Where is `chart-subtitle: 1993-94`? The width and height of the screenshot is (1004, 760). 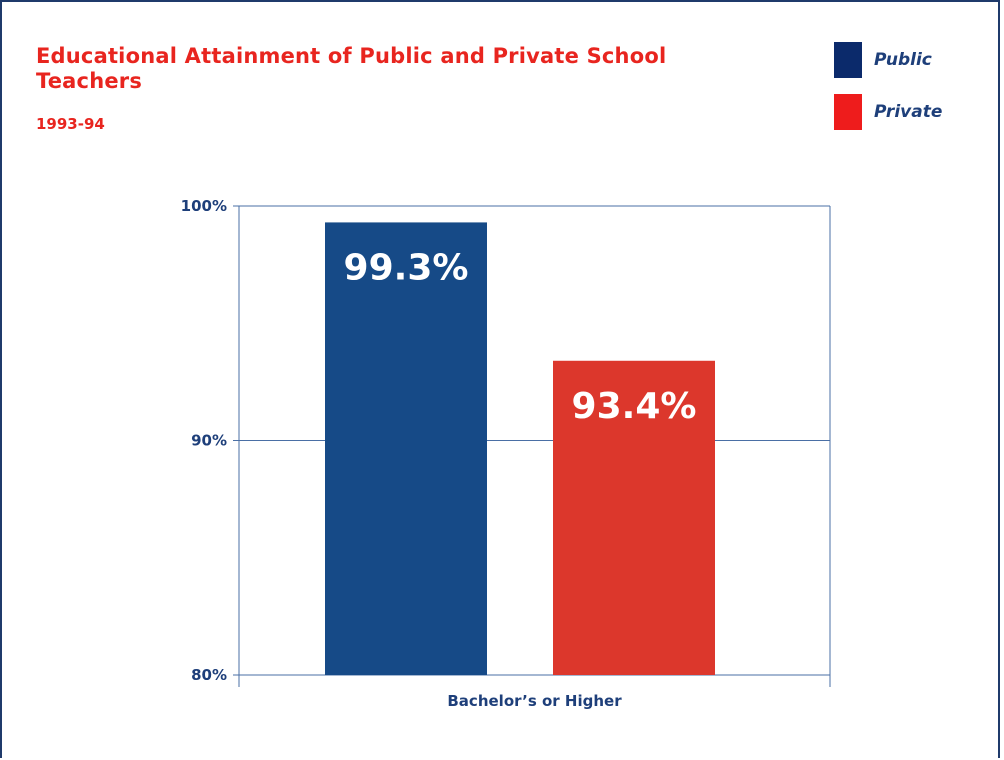 chart-subtitle: 1993-94 is located at coordinates (70, 124).